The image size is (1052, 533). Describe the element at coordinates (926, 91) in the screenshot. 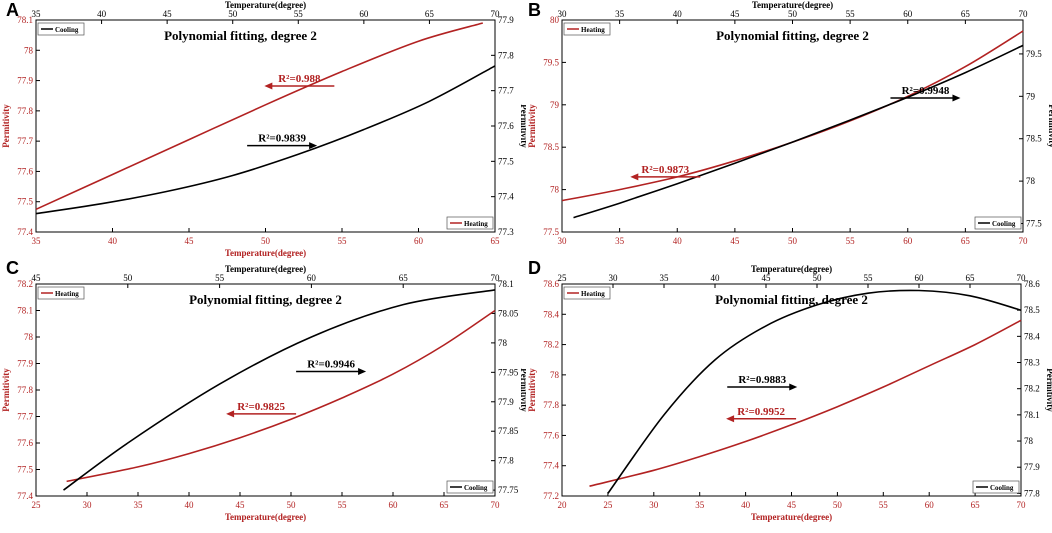

I see `r-squared-label: R²=0.9948` at that location.